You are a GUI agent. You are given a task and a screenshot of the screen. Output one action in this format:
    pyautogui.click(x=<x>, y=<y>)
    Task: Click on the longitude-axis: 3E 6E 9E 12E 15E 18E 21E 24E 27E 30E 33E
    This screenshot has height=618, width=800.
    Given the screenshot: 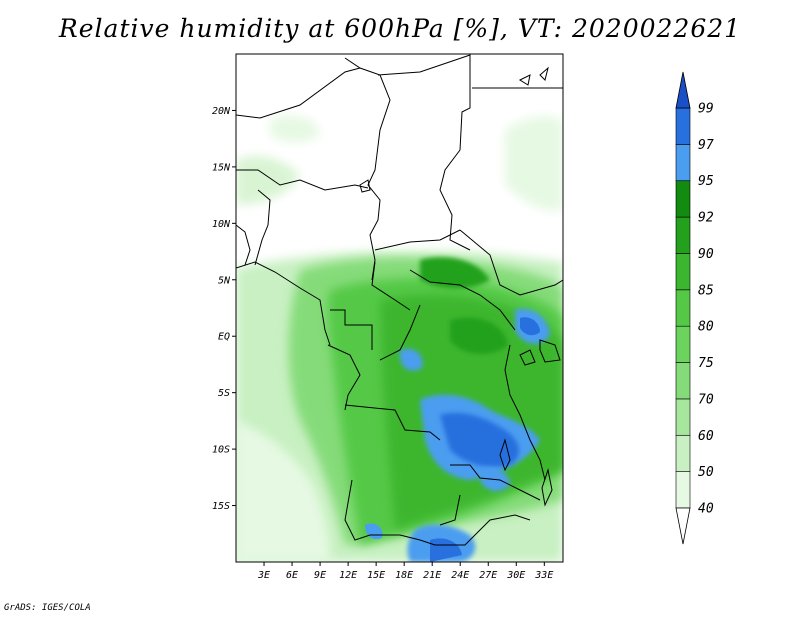 What is the action you would take?
    pyautogui.click(x=405, y=571)
    